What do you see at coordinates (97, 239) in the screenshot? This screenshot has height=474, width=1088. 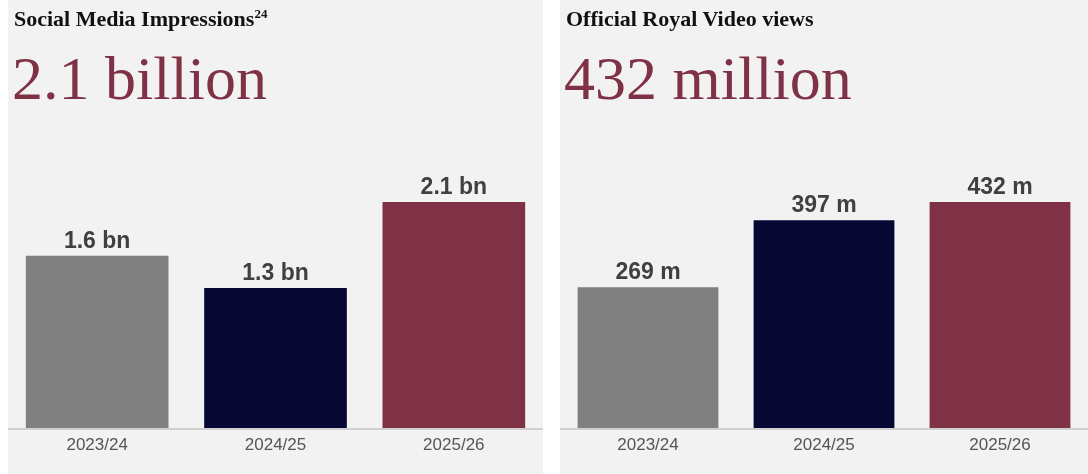 I see `data-label: 1.6 bn` at bounding box center [97, 239].